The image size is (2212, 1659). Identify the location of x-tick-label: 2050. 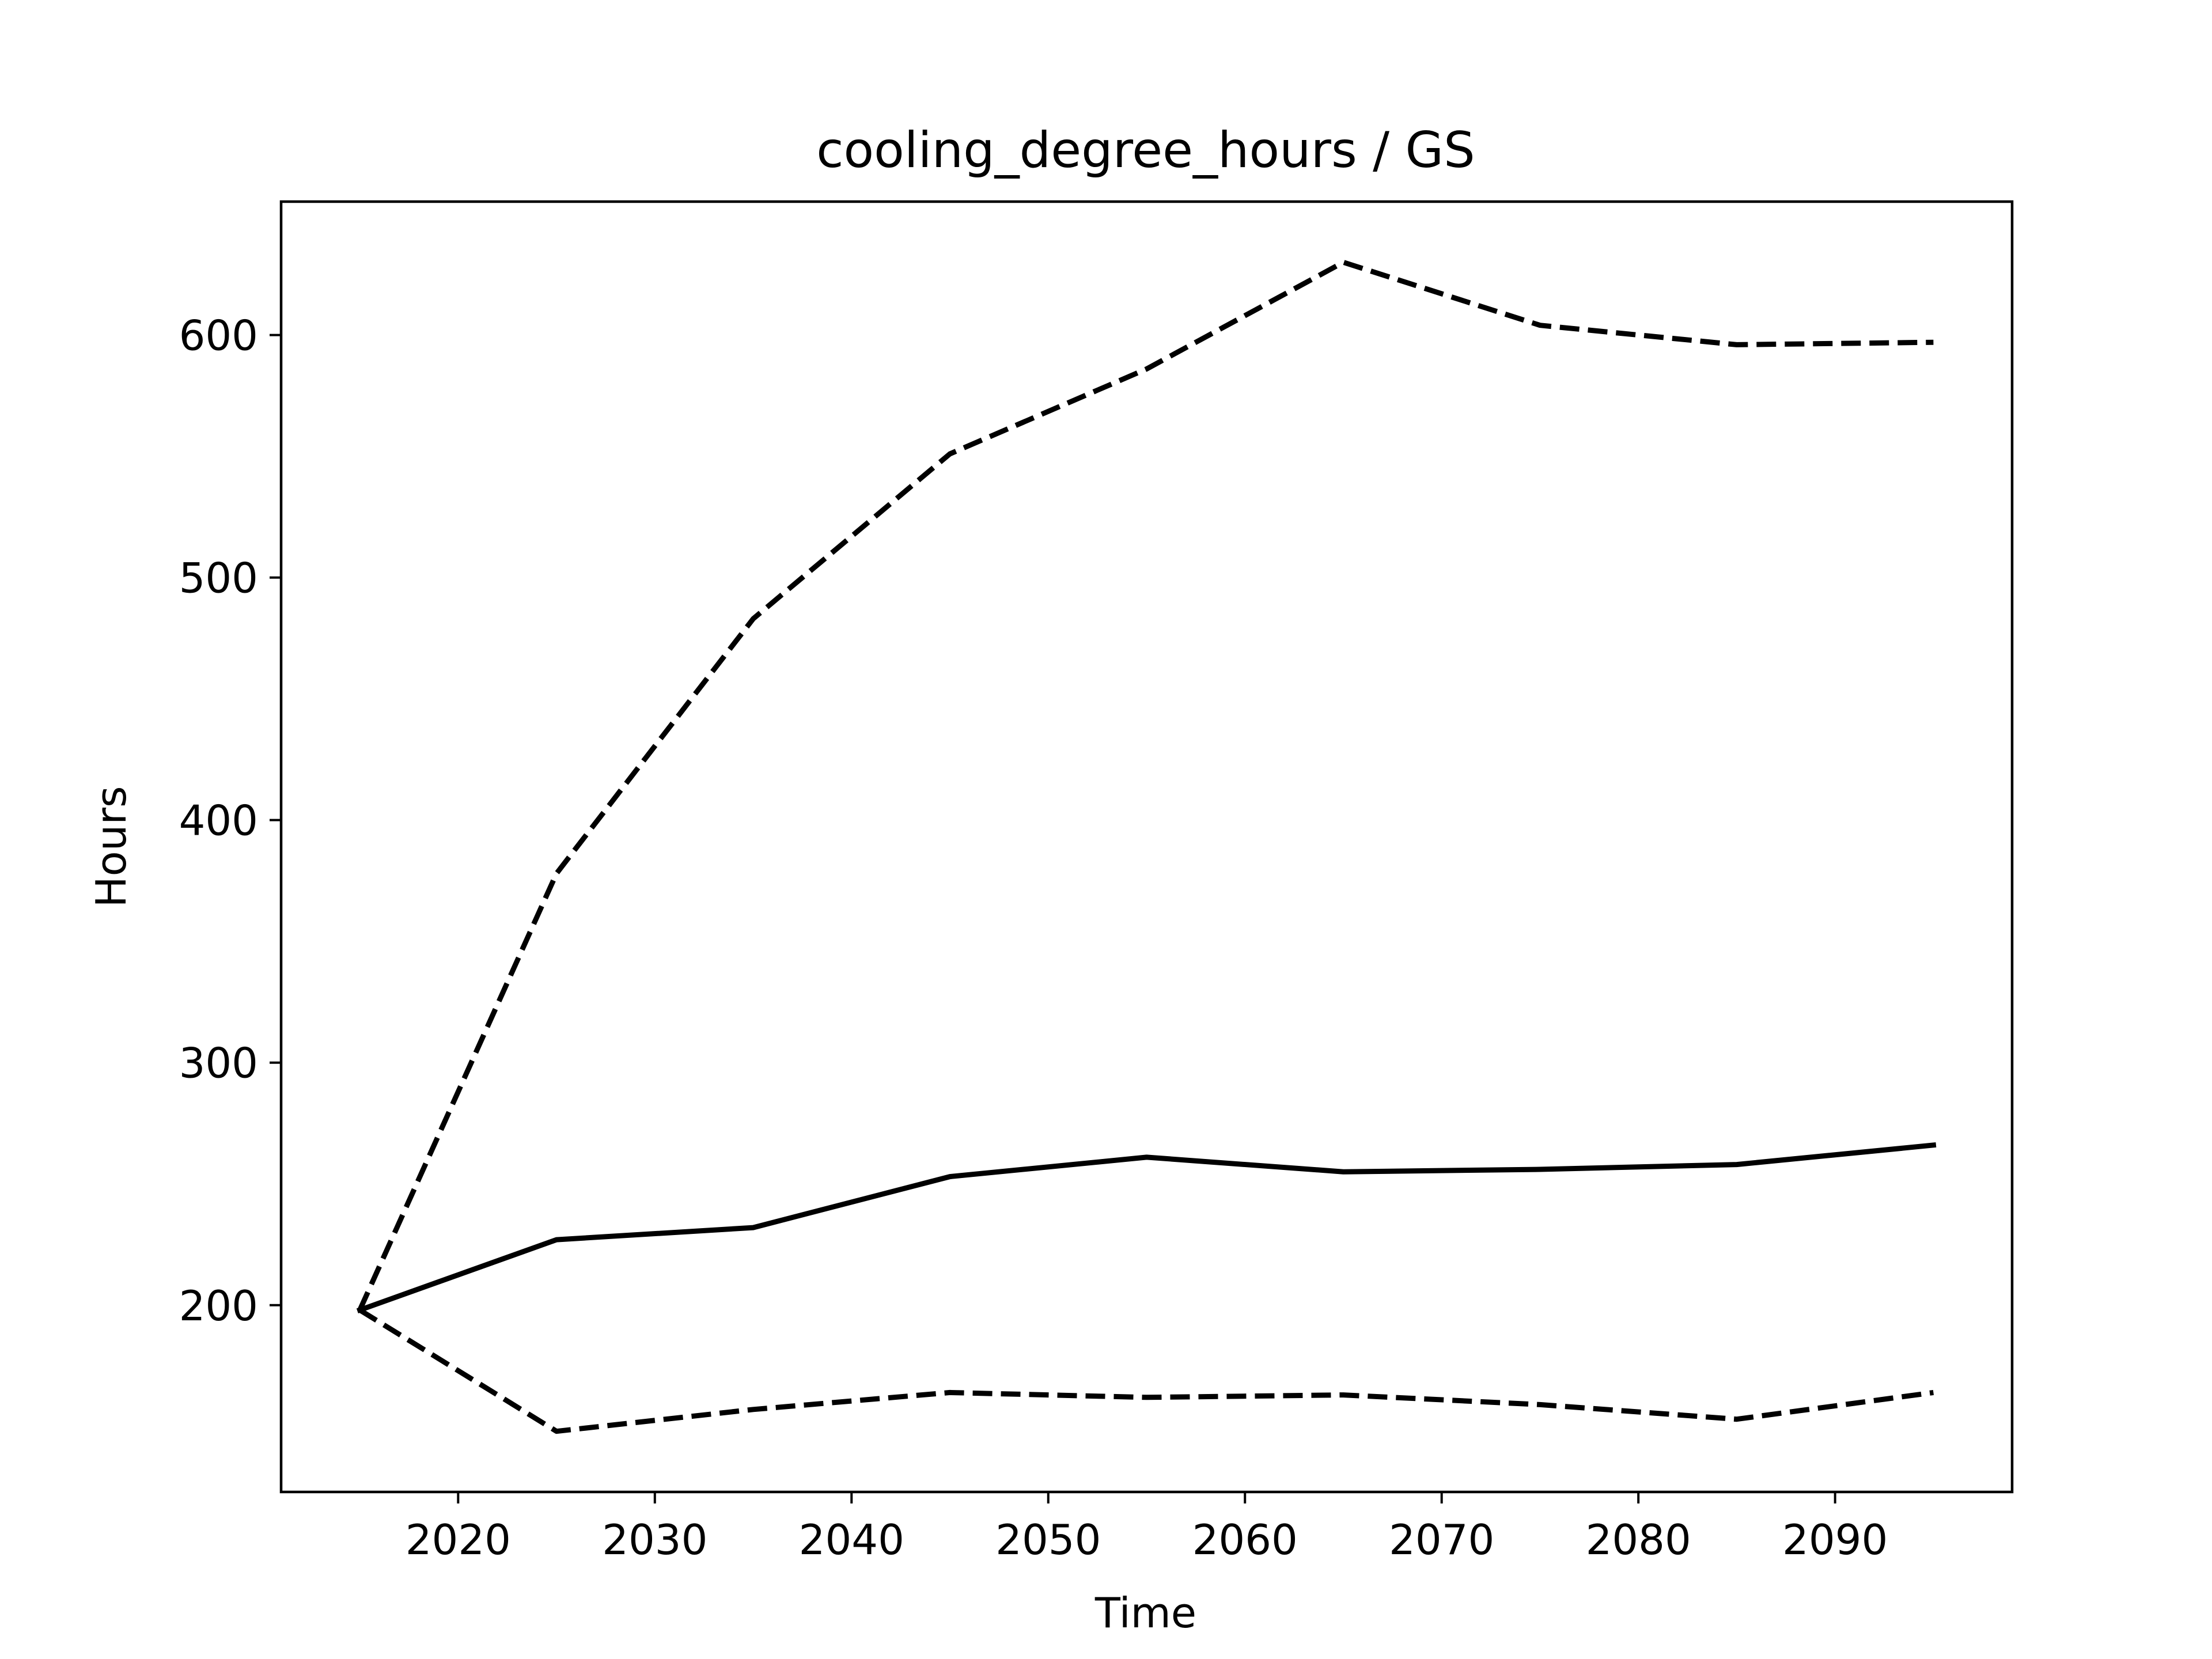
(1048, 1540).